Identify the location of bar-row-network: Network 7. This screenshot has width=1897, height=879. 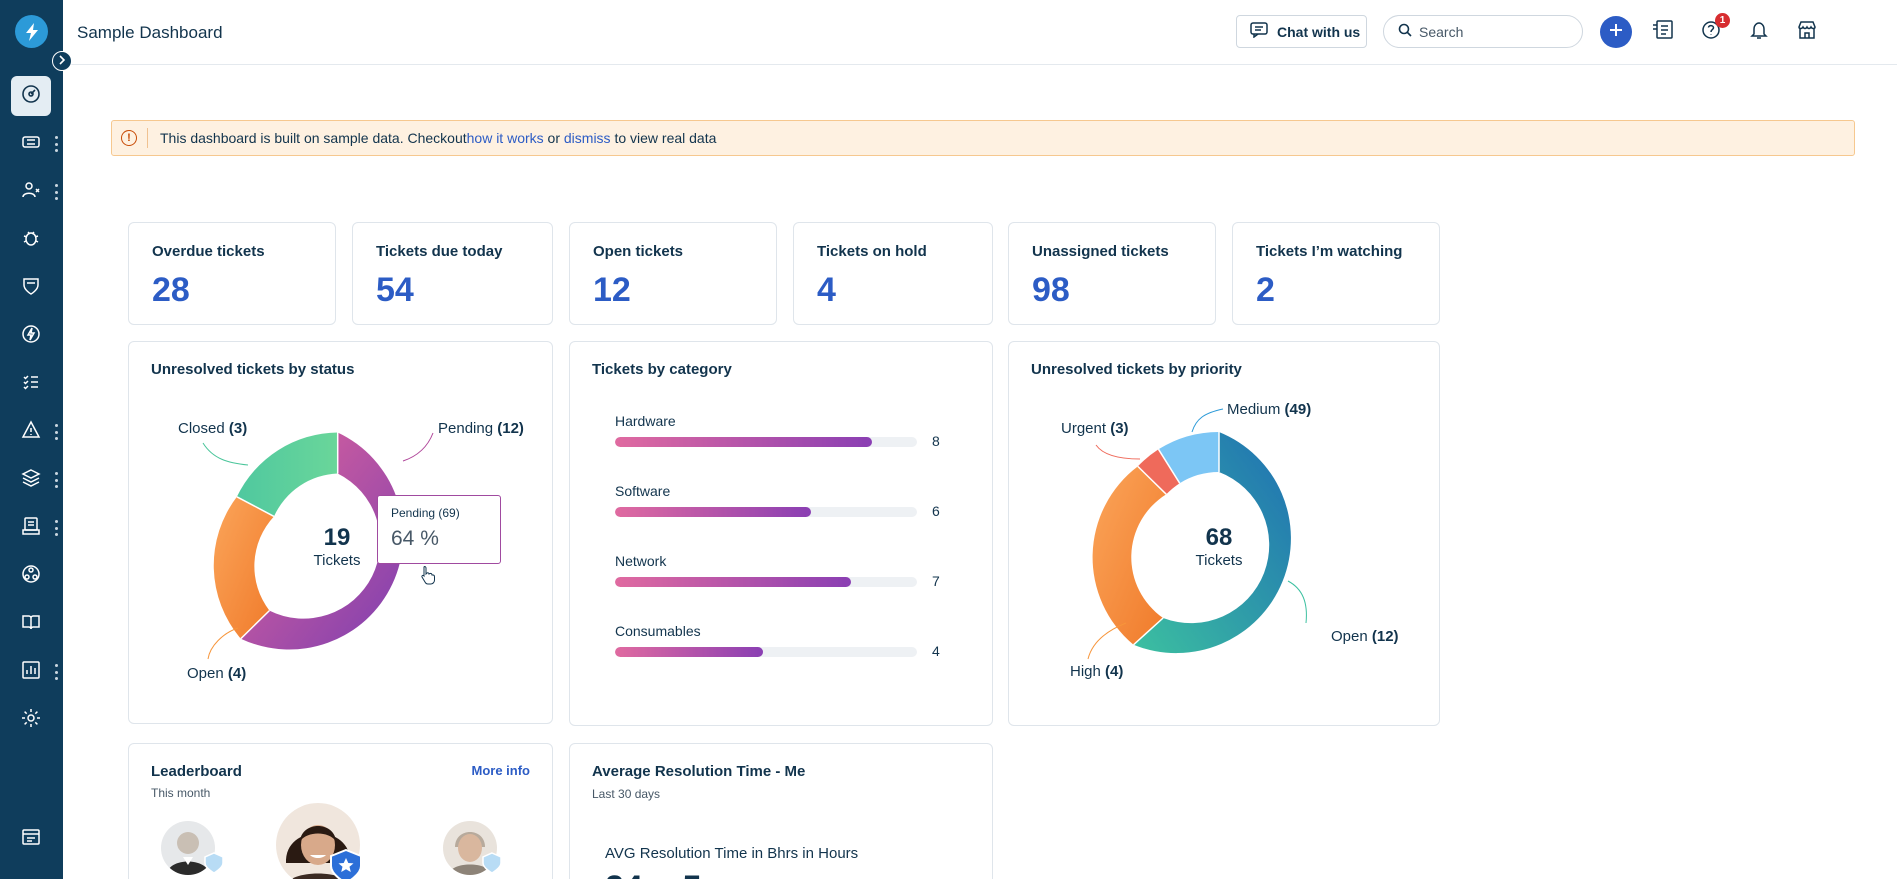
(780, 571).